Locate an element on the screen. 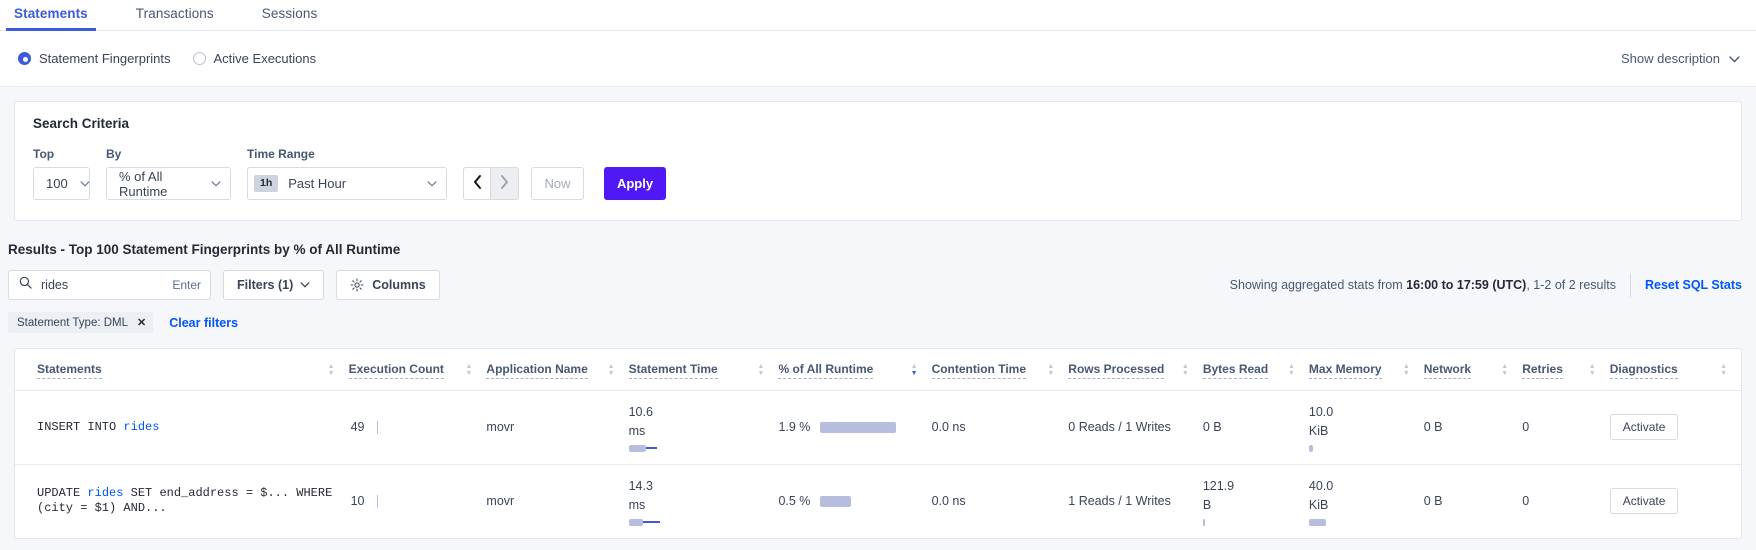 This screenshot has width=1756, height=550. col-header-statements-label: Statements is located at coordinates (69, 370).